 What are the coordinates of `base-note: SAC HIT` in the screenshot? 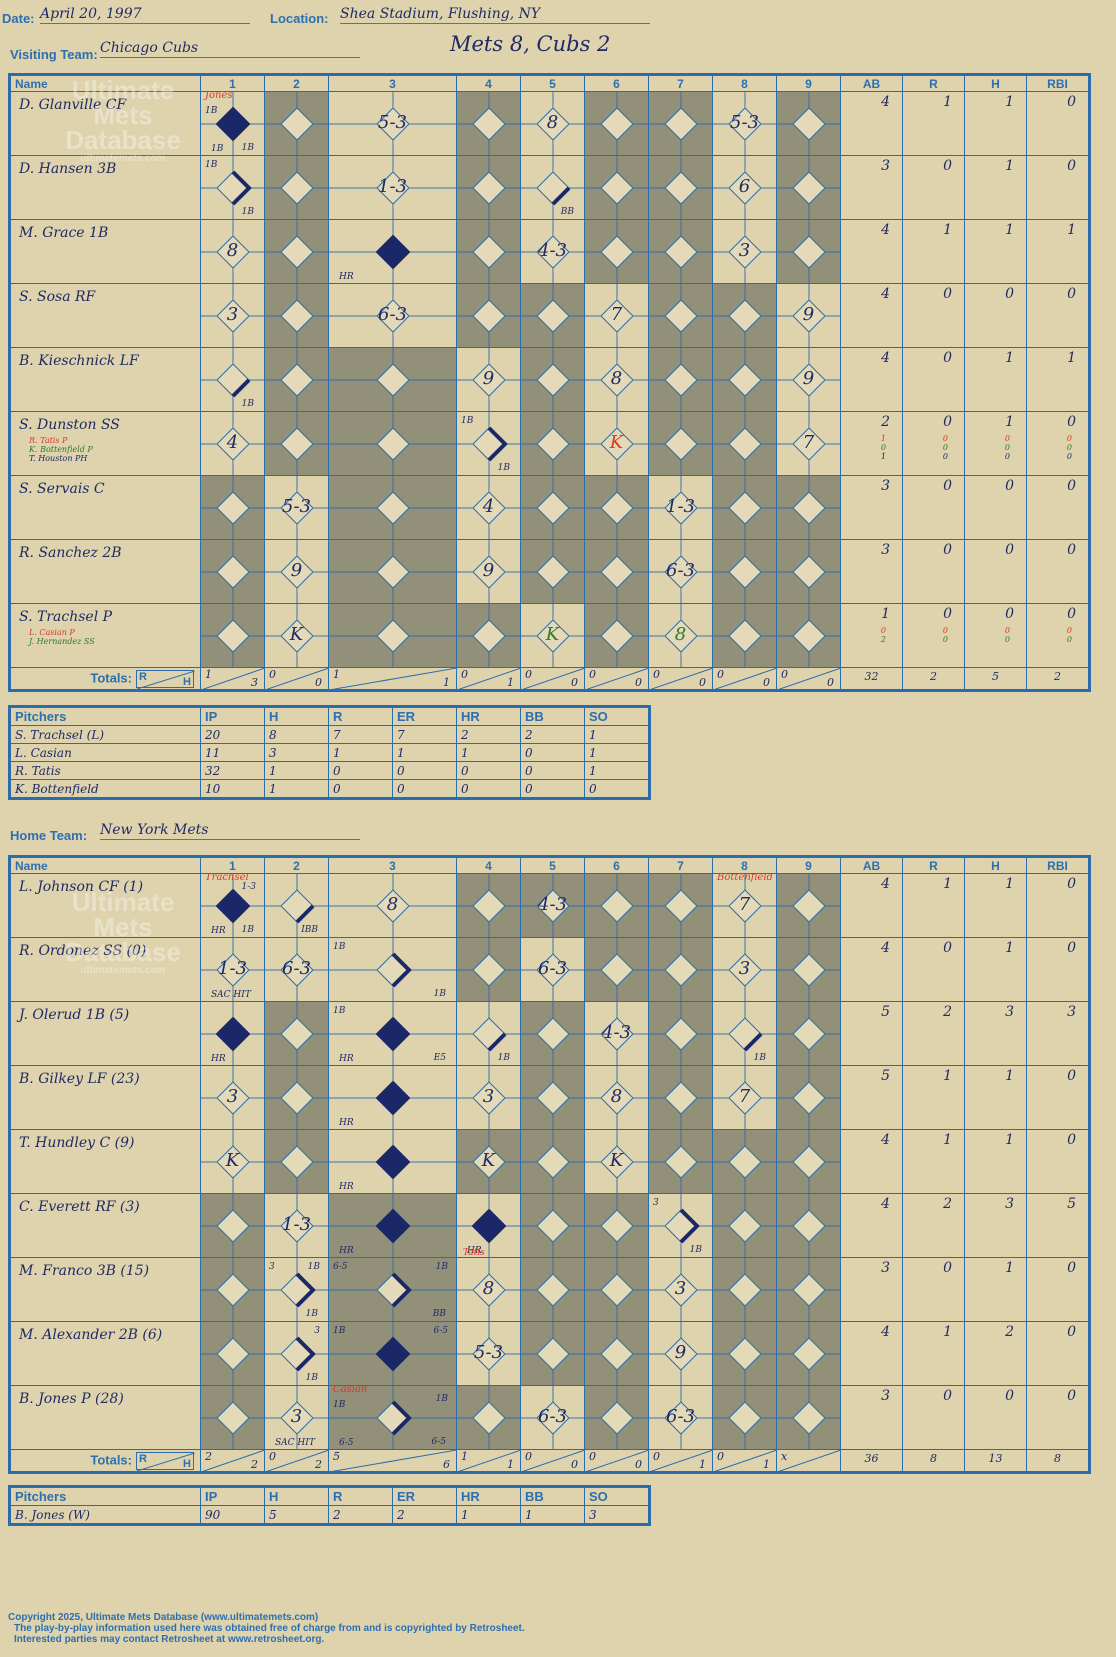 It's located at (231, 995).